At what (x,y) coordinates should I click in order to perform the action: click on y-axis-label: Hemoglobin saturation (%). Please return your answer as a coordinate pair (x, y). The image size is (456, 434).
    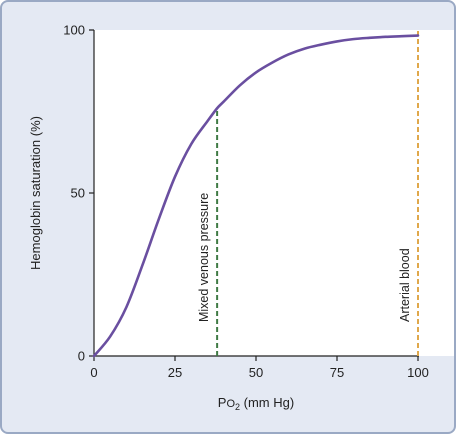
    Looking at the image, I should click on (35, 193).